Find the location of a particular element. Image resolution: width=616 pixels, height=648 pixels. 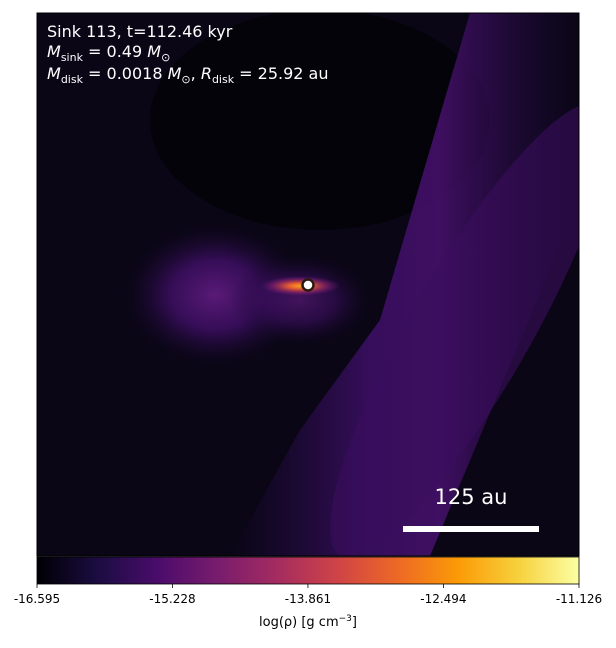

annotation: Mdisk = 0.0018 M⊙, Rdisk = 25.92 au is located at coordinates (188, 75).